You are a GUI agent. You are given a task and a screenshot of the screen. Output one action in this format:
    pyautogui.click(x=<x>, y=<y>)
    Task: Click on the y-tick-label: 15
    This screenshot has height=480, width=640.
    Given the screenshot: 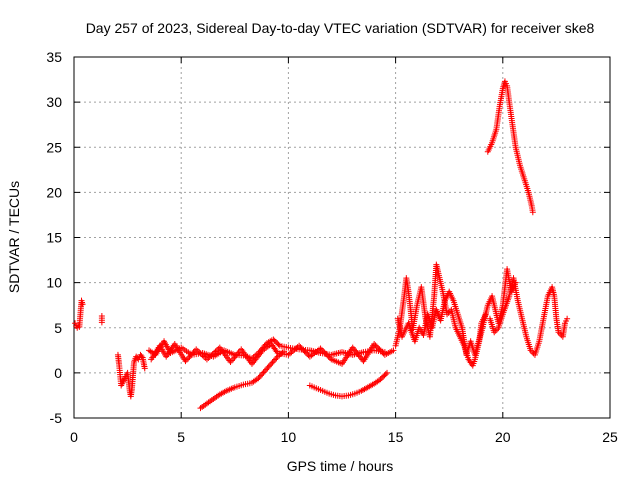 What is the action you would take?
    pyautogui.click(x=54, y=238)
    